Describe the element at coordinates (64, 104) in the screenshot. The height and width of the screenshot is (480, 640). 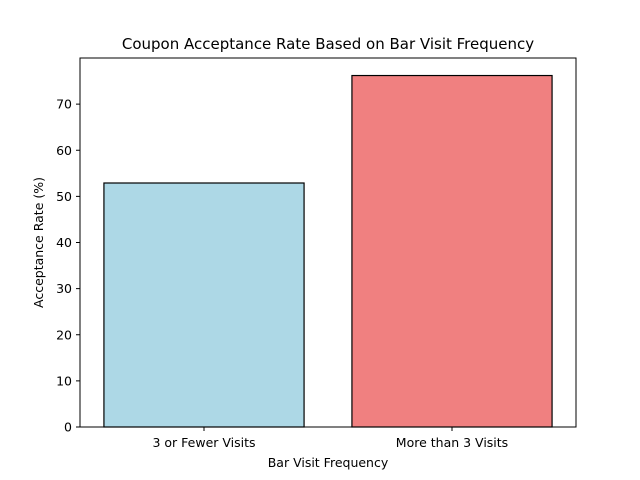
I see `y-tick-label: 70` at that location.